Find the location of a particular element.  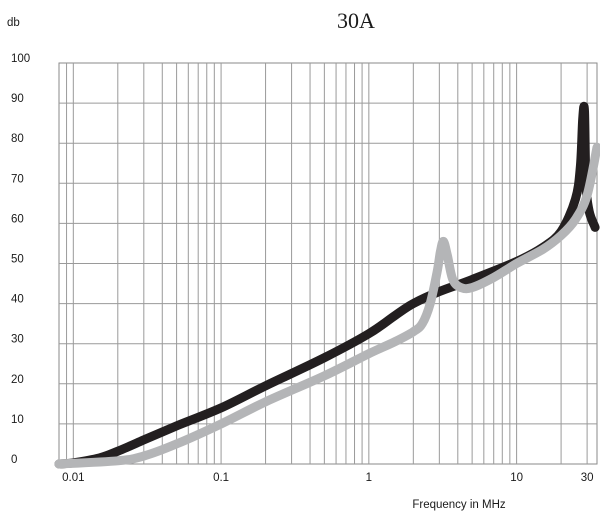

y-tick-label: 10 is located at coordinates (17, 420).